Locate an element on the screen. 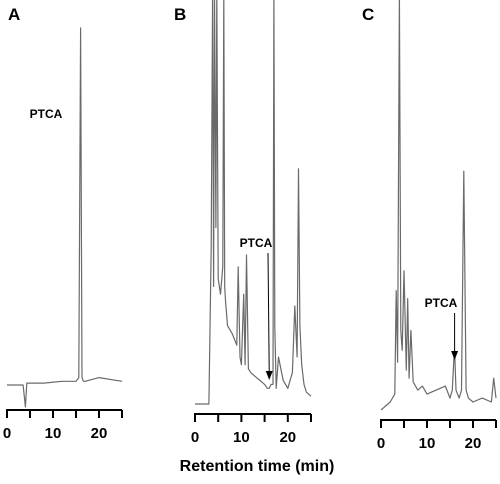  x-tick-label-b: 0 is located at coordinates (195, 437).